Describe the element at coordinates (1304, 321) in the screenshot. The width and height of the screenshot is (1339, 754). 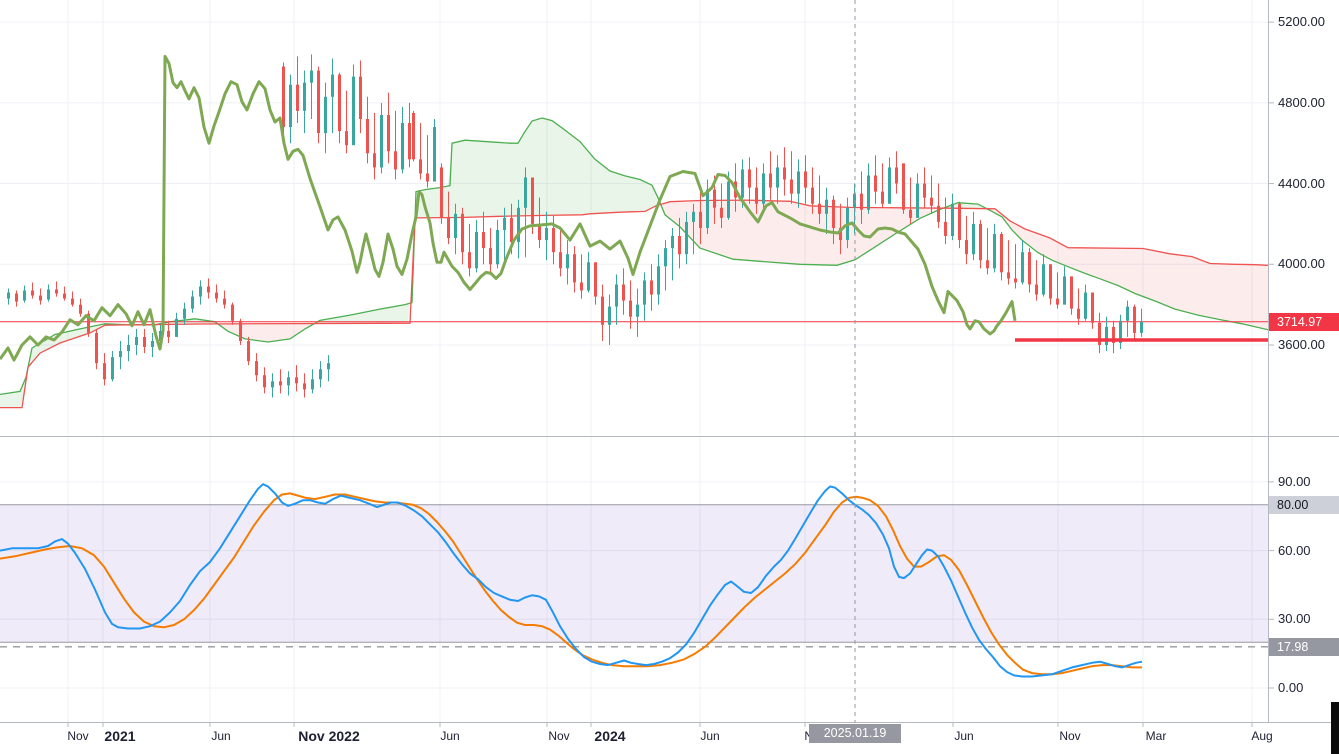
I see `last-price-badge: 3714.97` at that location.